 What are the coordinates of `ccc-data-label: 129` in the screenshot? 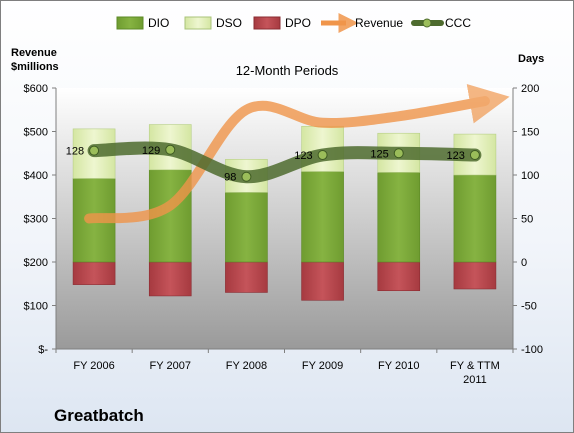 It's located at (151, 151).